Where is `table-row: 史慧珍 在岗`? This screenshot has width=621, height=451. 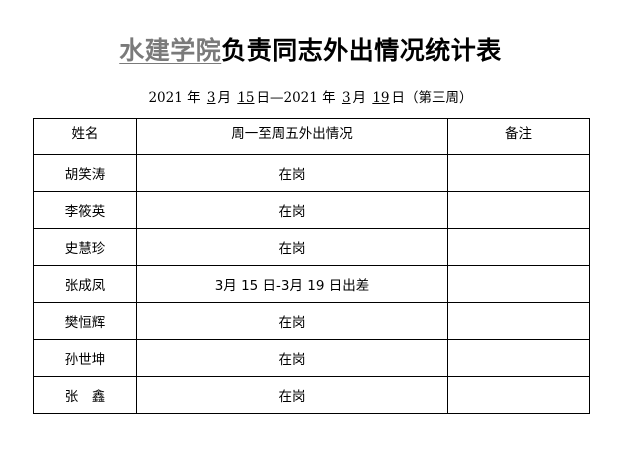
table-row: 史慧珍 在岗 is located at coordinates (311, 247).